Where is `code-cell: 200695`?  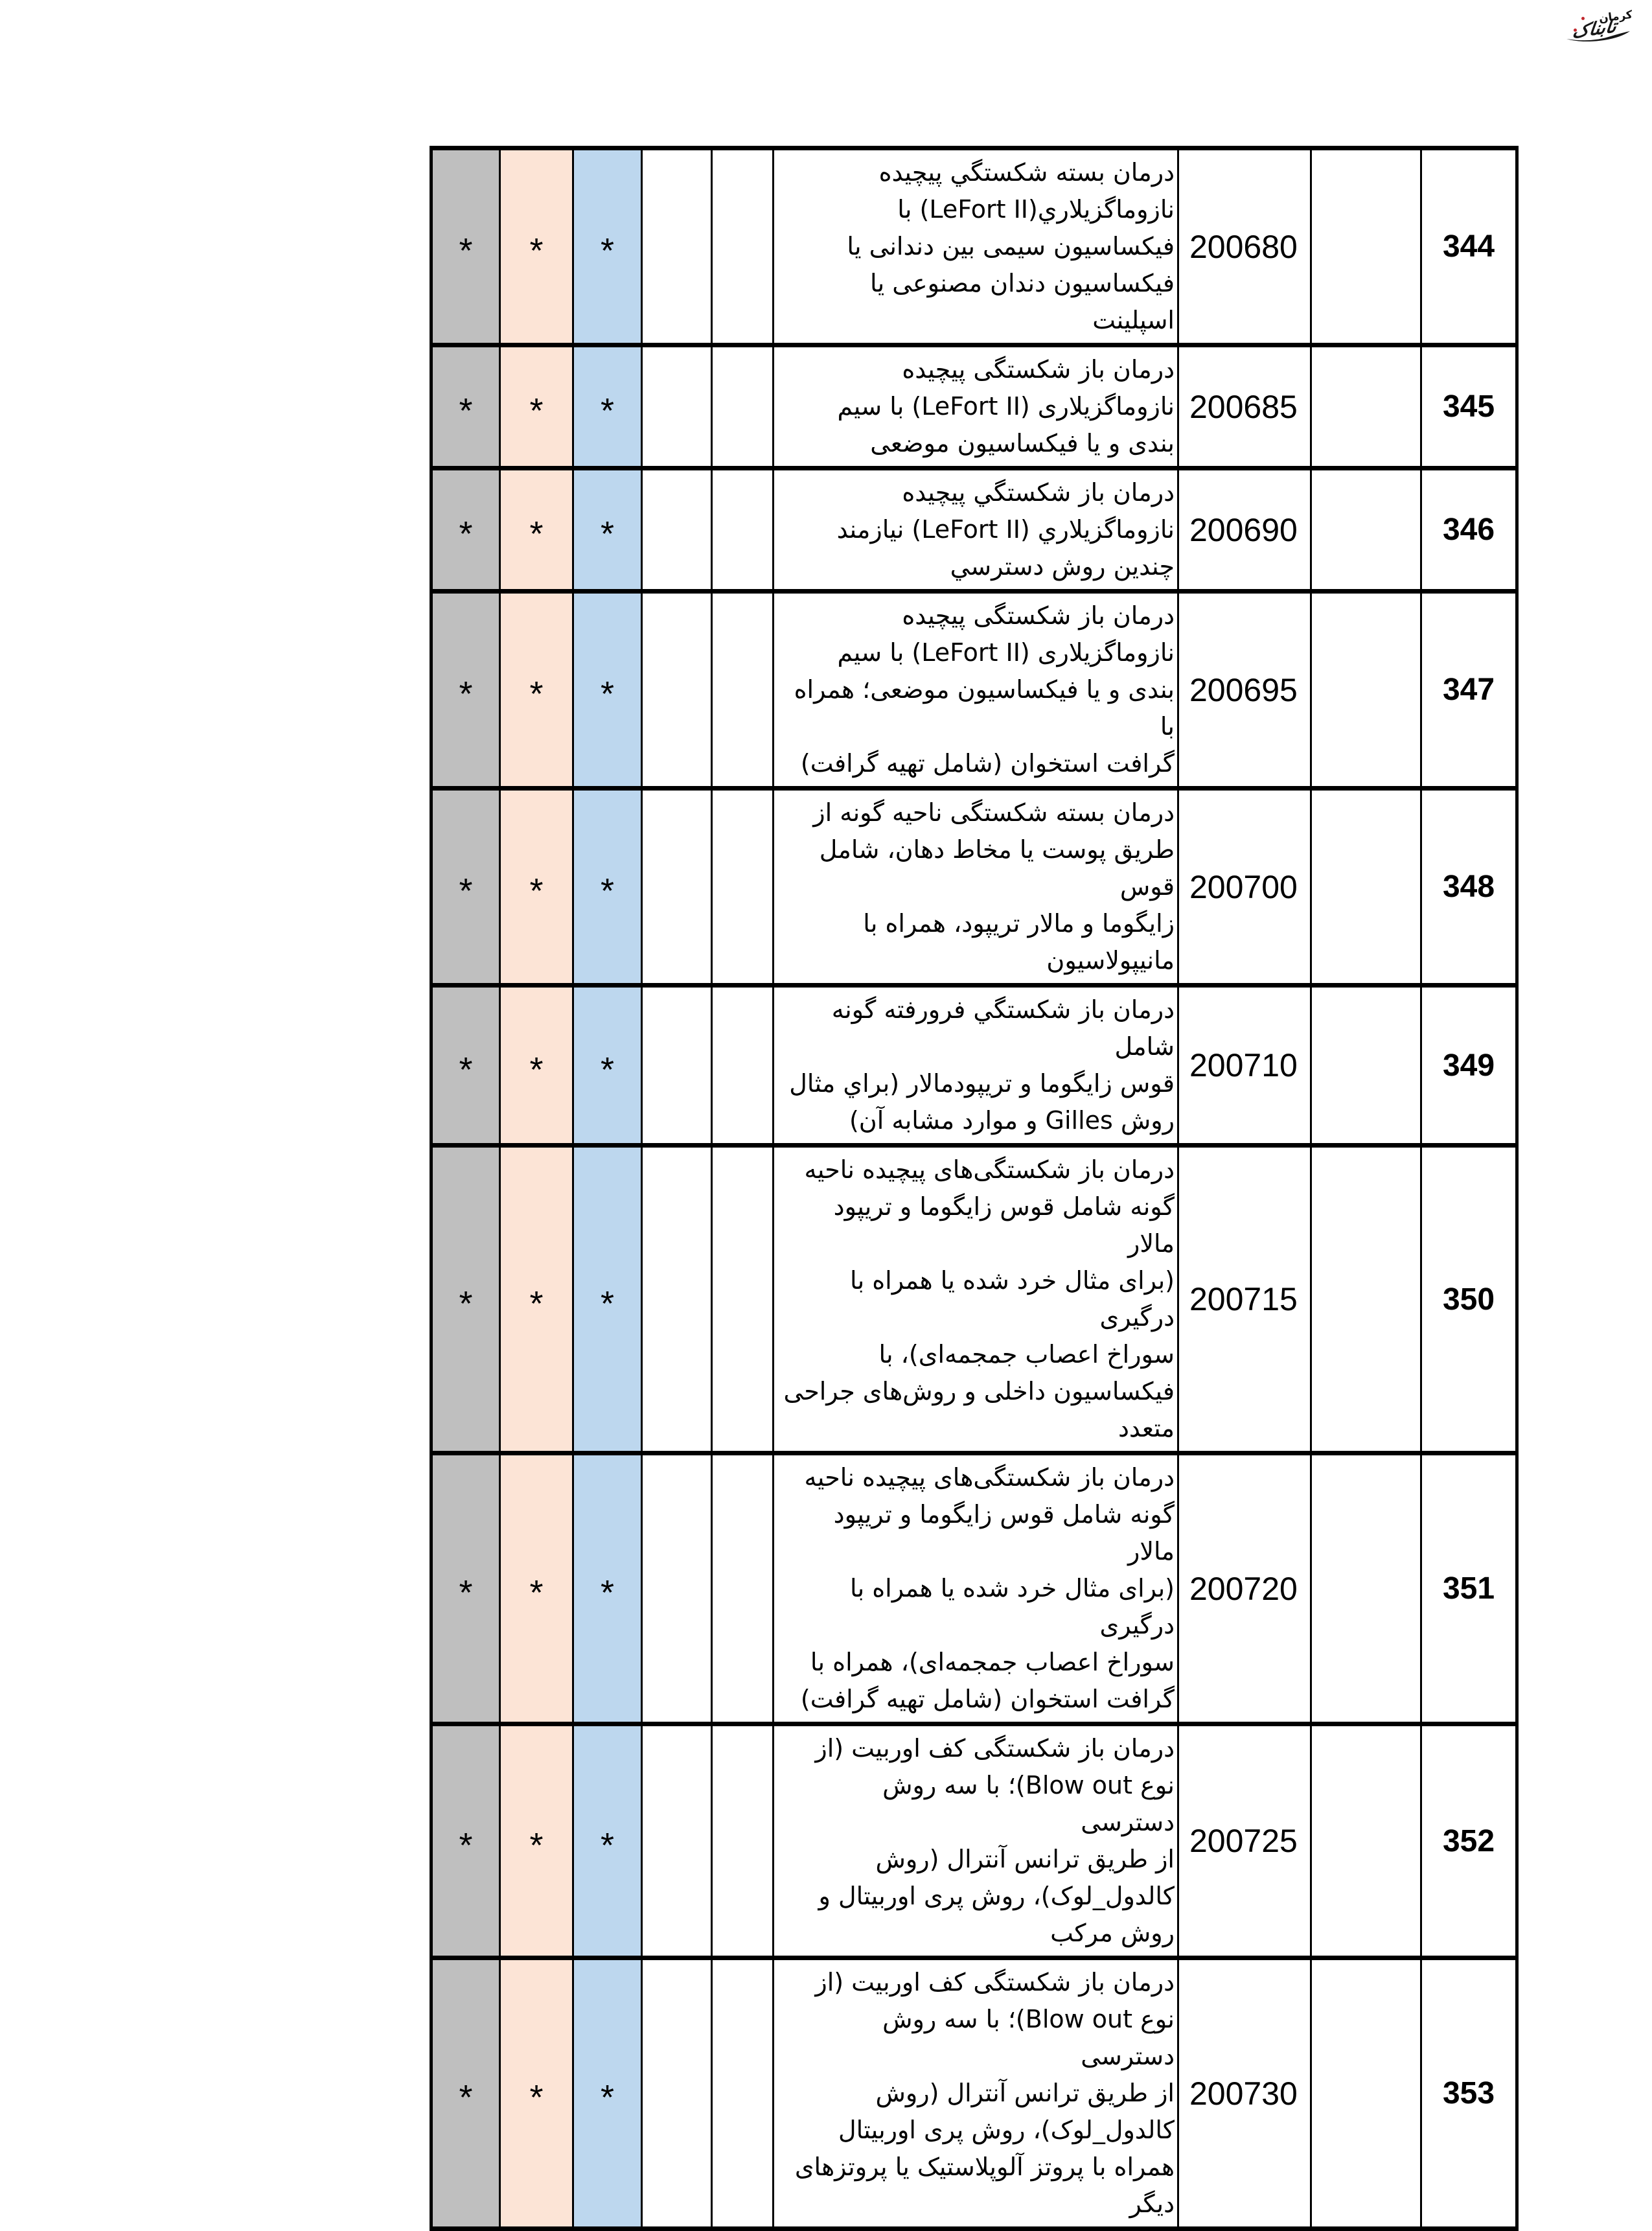
code-cell: 200695 is located at coordinates (1244, 690).